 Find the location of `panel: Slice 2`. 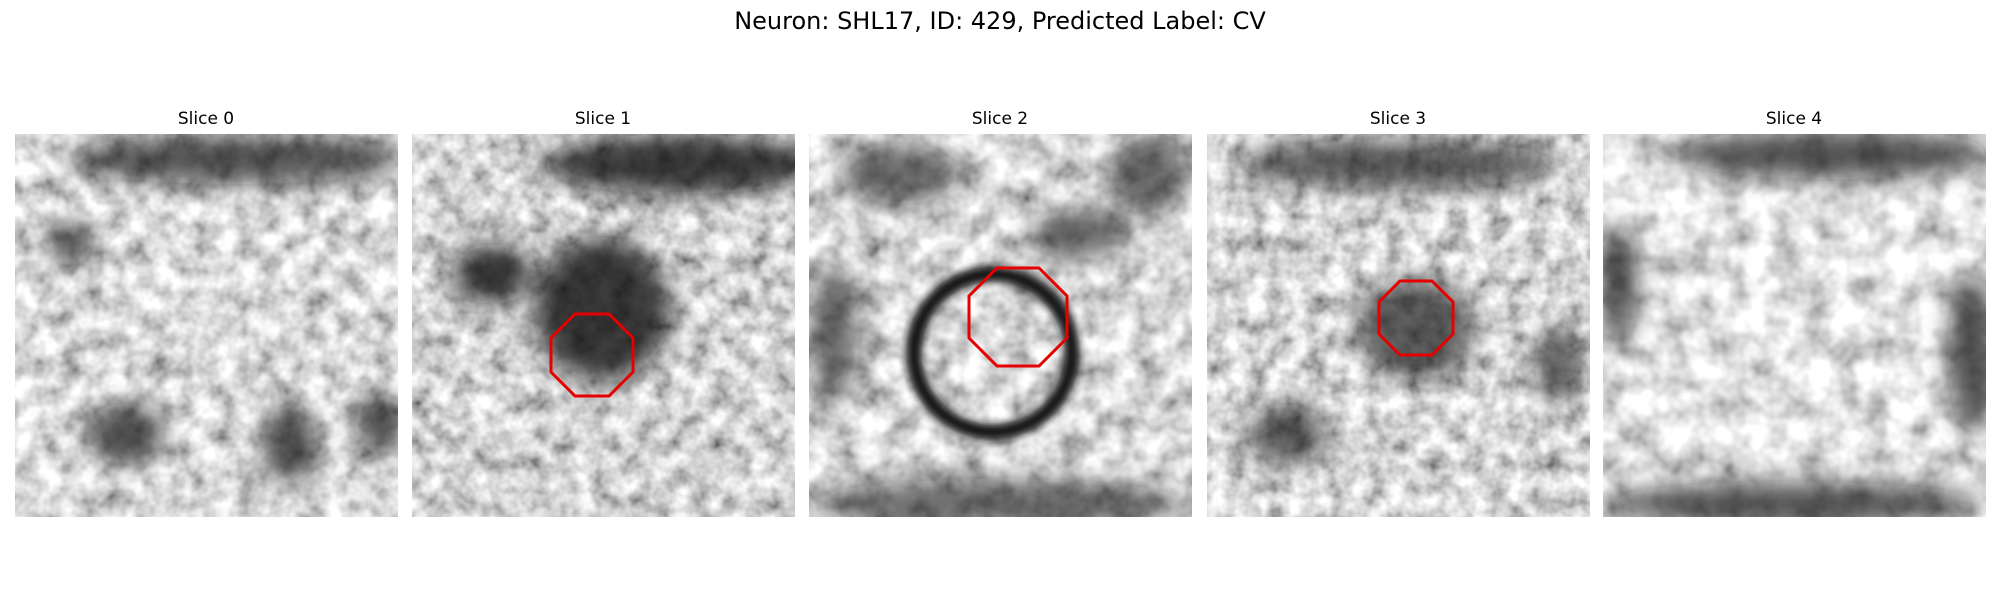

panel: Slice 2 is located at coordinates (1000, 313).